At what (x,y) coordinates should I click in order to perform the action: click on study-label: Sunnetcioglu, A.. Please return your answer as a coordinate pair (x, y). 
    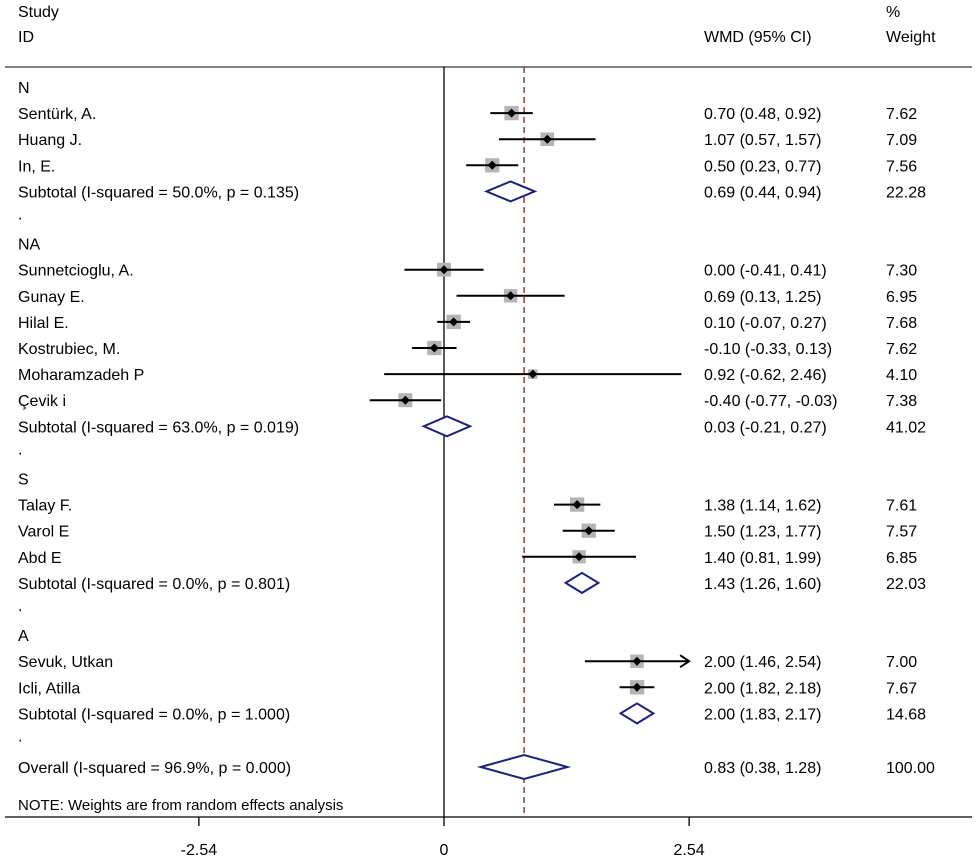
    Looking at the image, I should click on (76, 271).